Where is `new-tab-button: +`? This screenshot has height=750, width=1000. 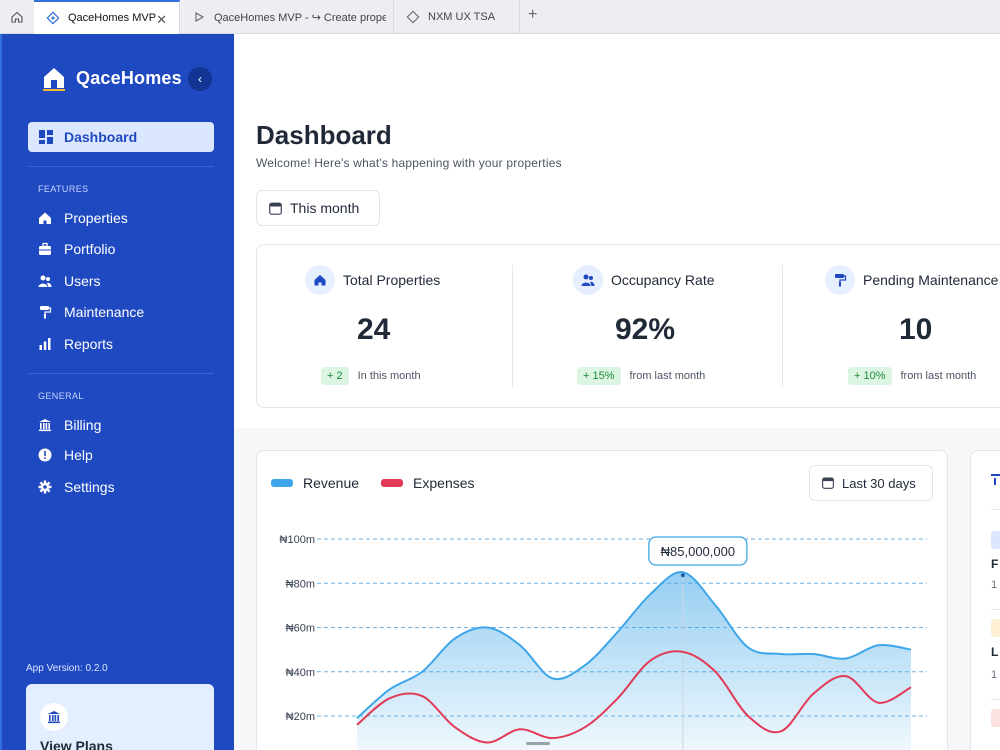
new-tab-button: + is located at coordinates (533, 14).